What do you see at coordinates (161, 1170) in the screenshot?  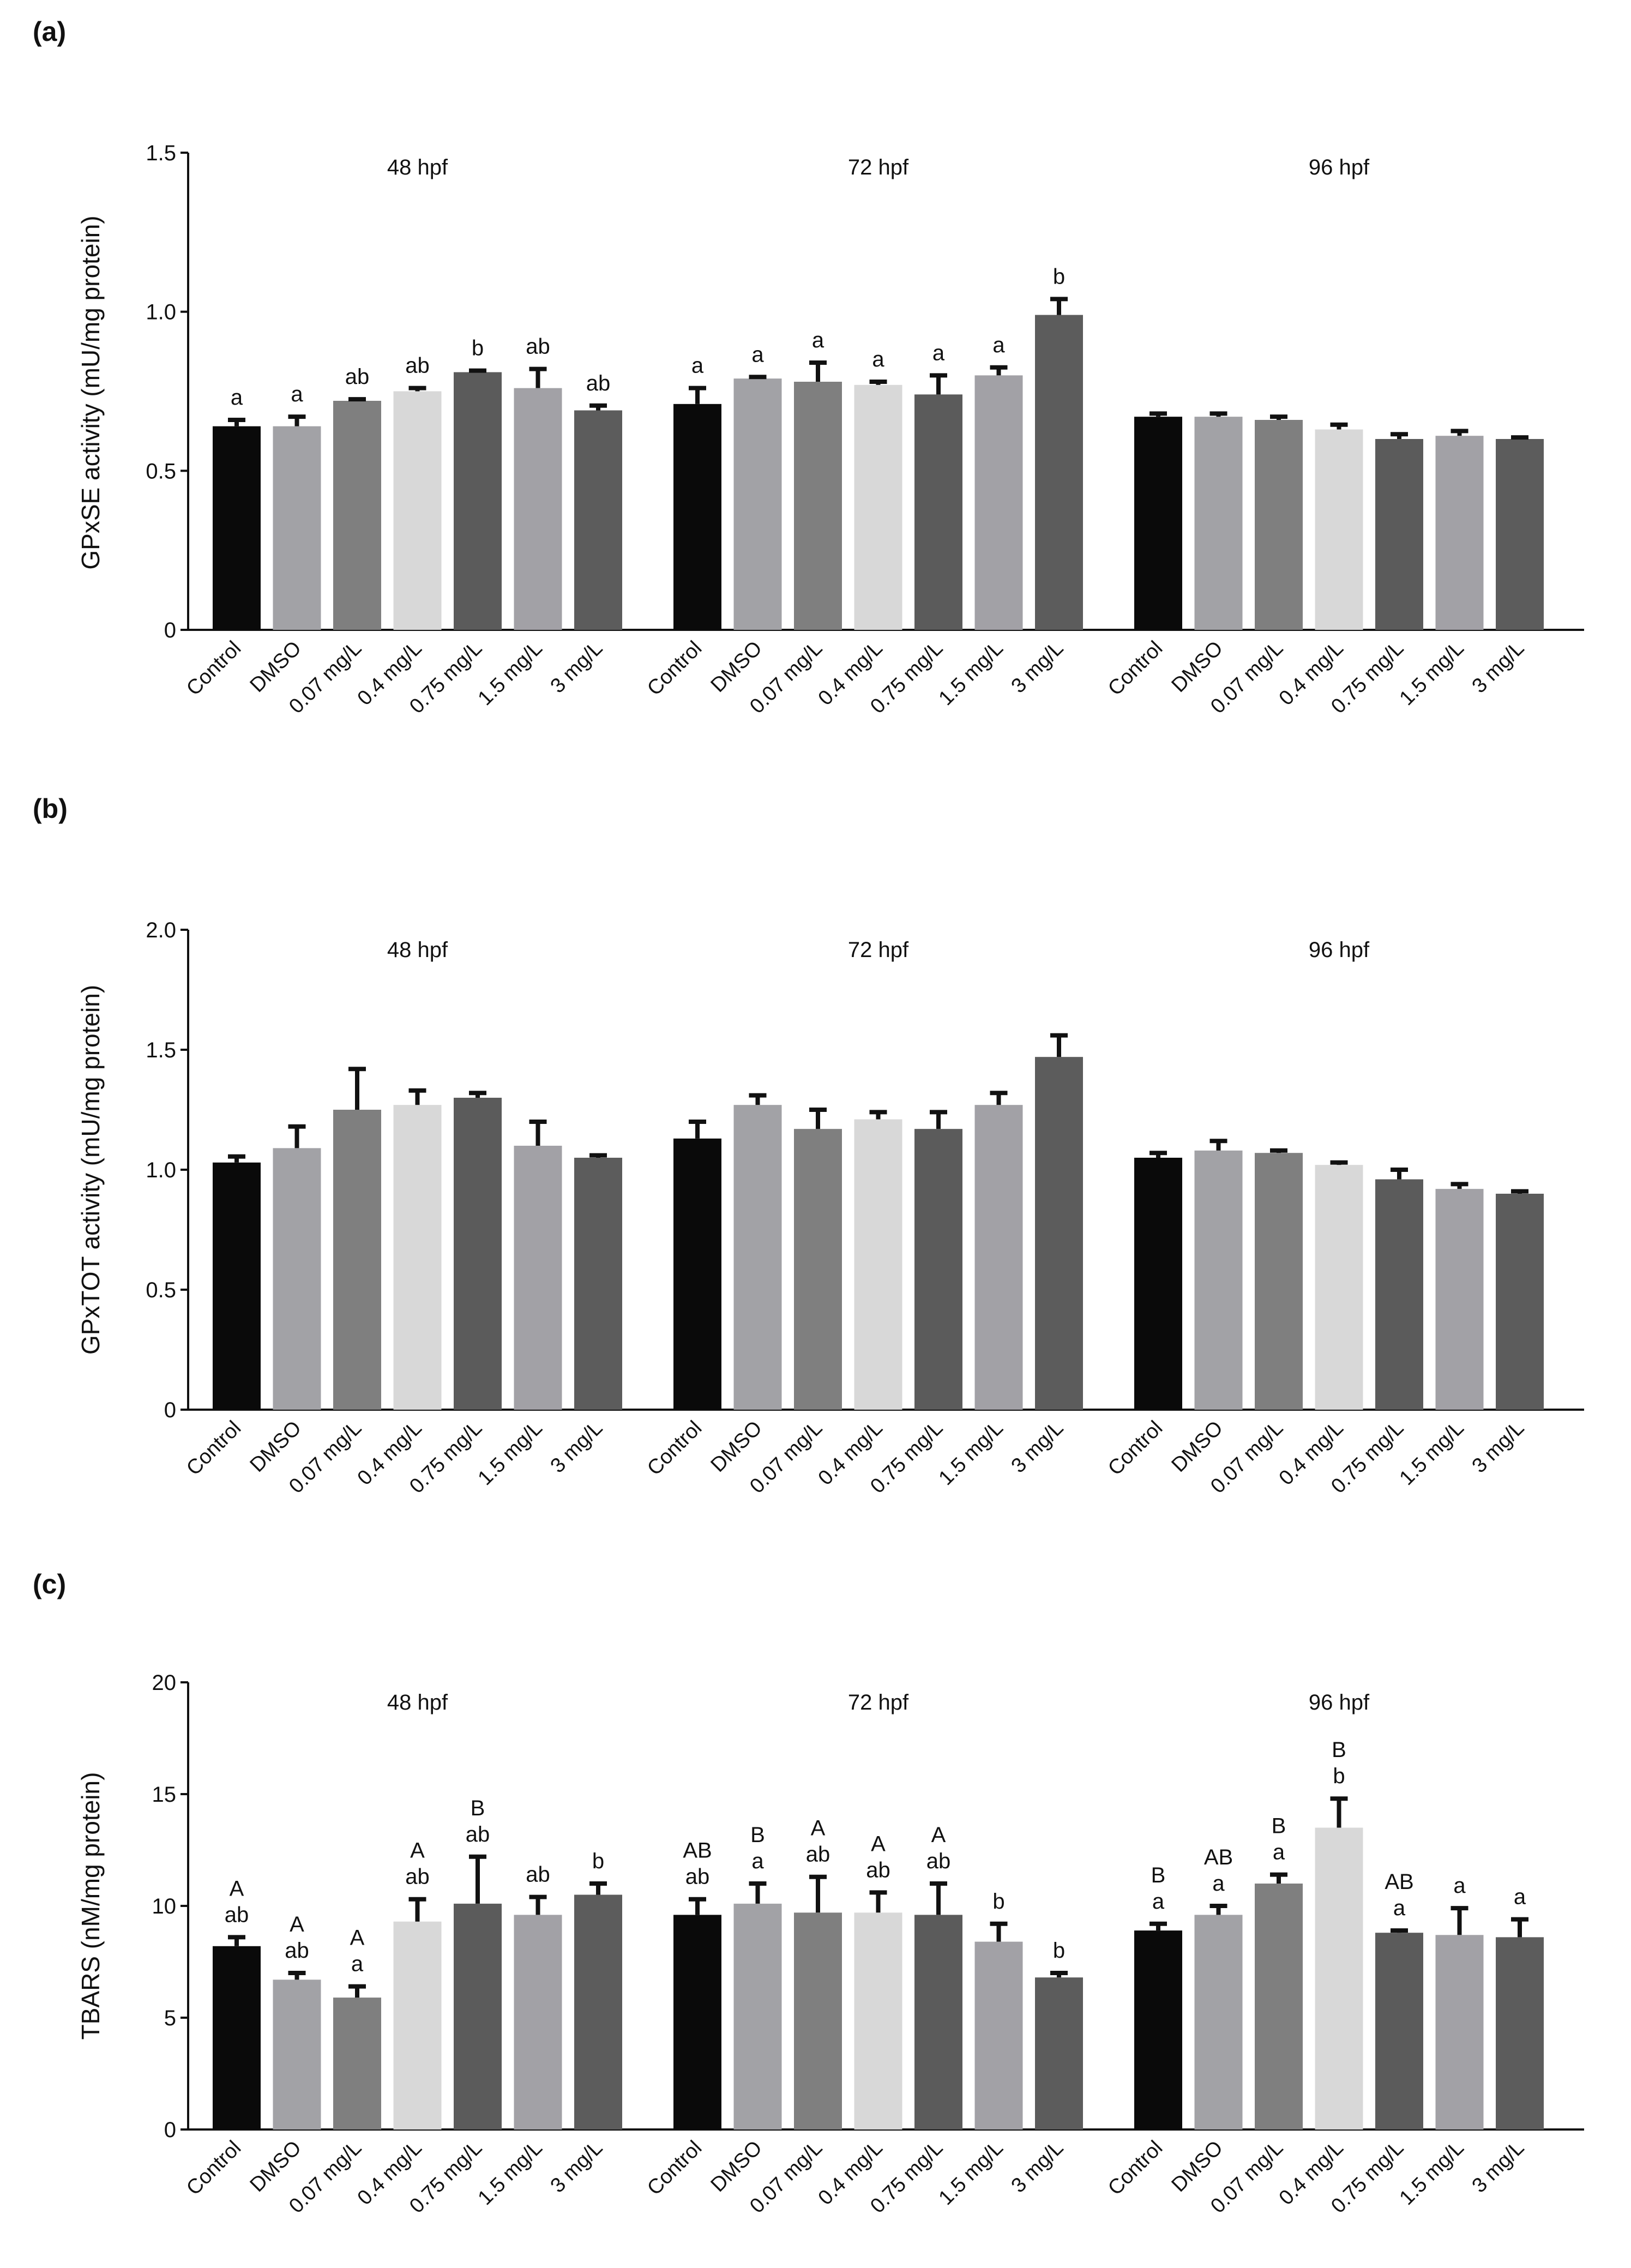 I see `y-tick-label: 1.0` at bounding box center [161, 1170].